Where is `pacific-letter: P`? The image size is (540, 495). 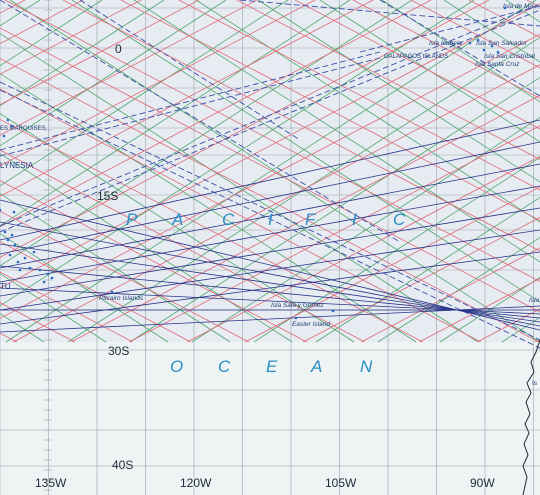 pacific-letter: P is located at coordinates (132, 219).